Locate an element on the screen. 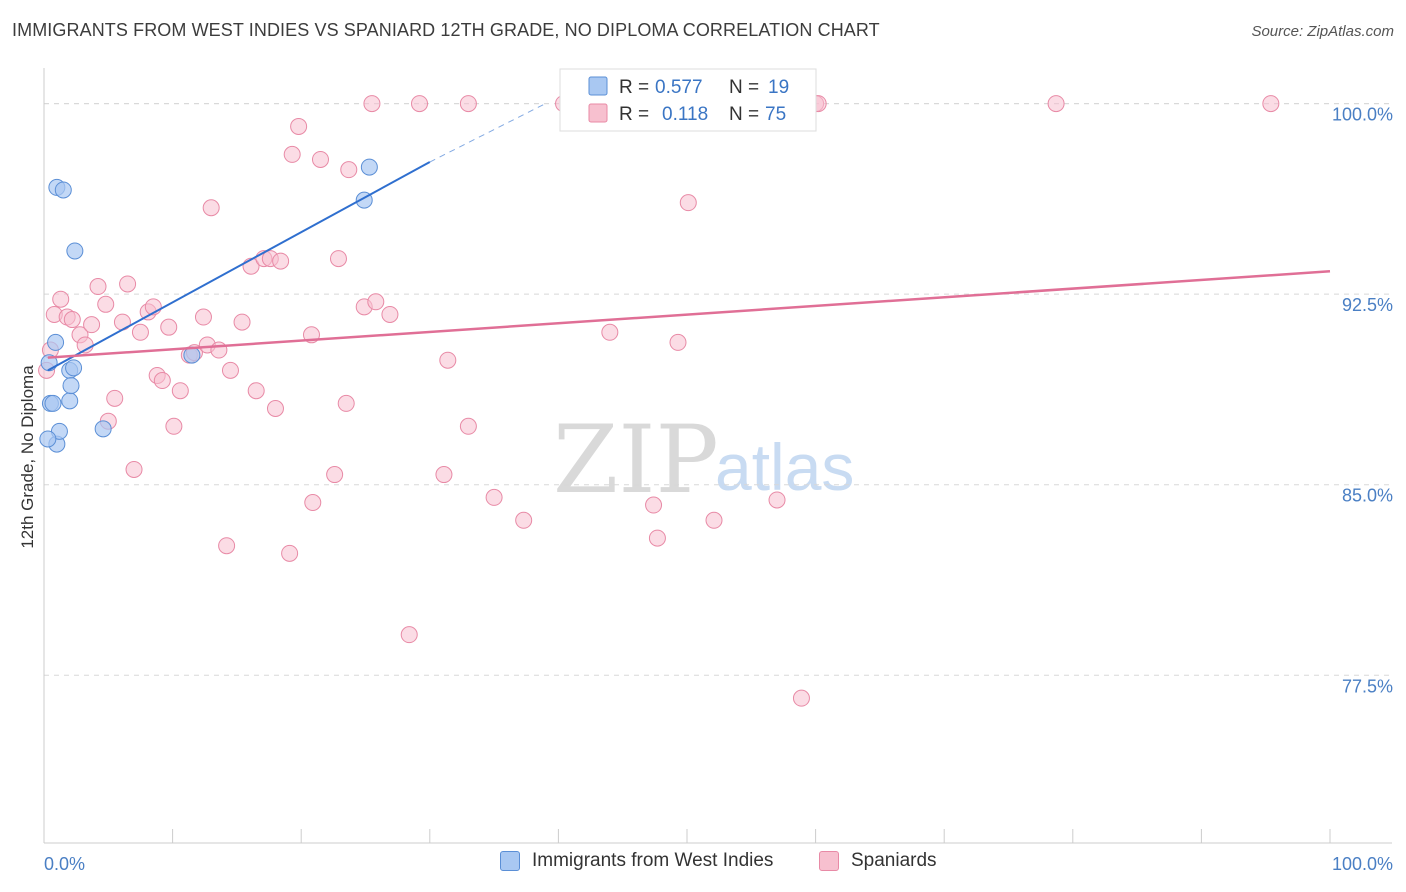  legend-n-label-pink: N = is located at coordinates (744, 114).